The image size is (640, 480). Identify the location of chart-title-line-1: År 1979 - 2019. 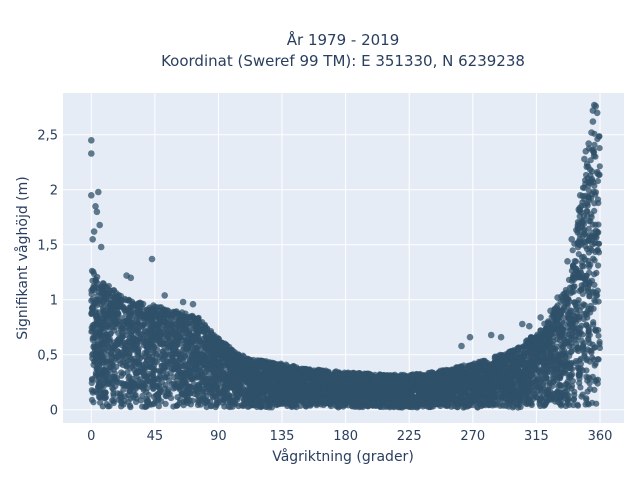
(343, 39).